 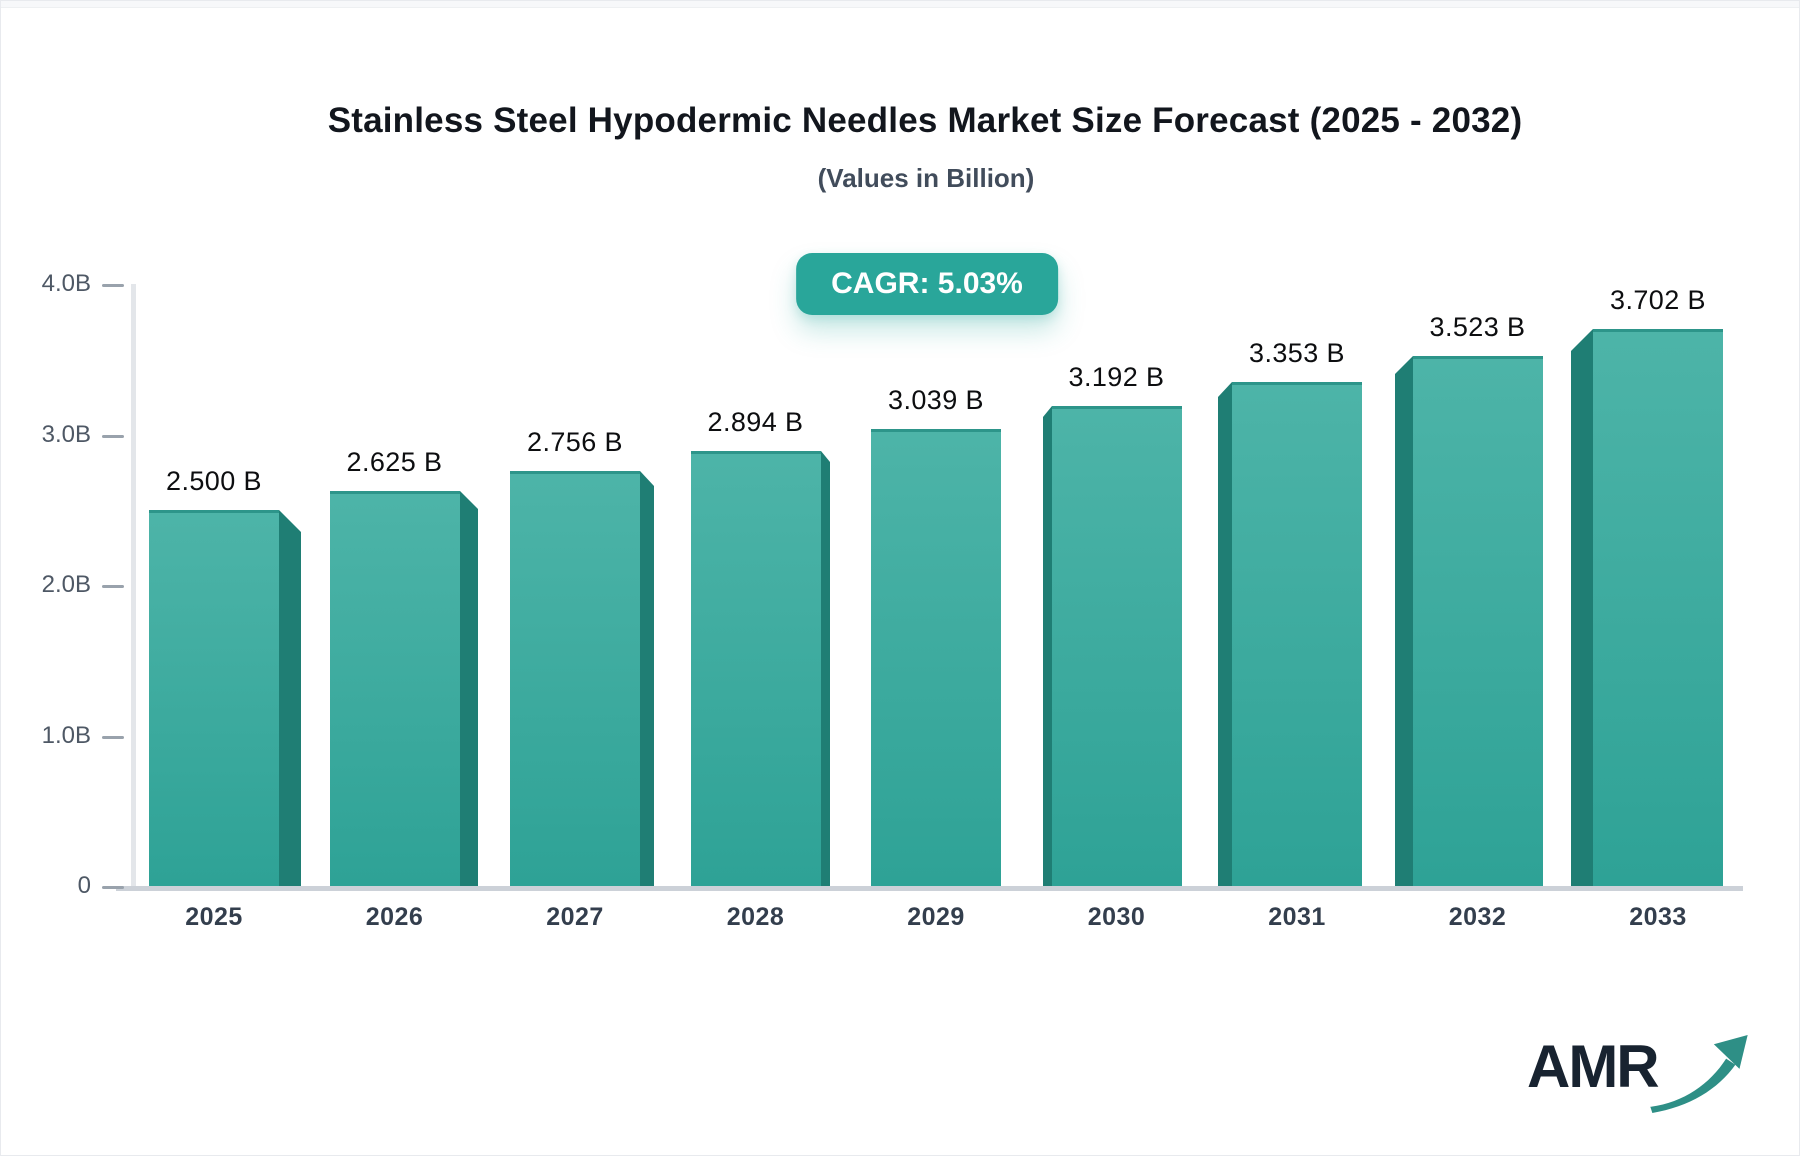 What do you see at coordinates (1297, 917) in the screenshot?
I see `x-axis-label: 2031` at bounding box center [1297, 917].